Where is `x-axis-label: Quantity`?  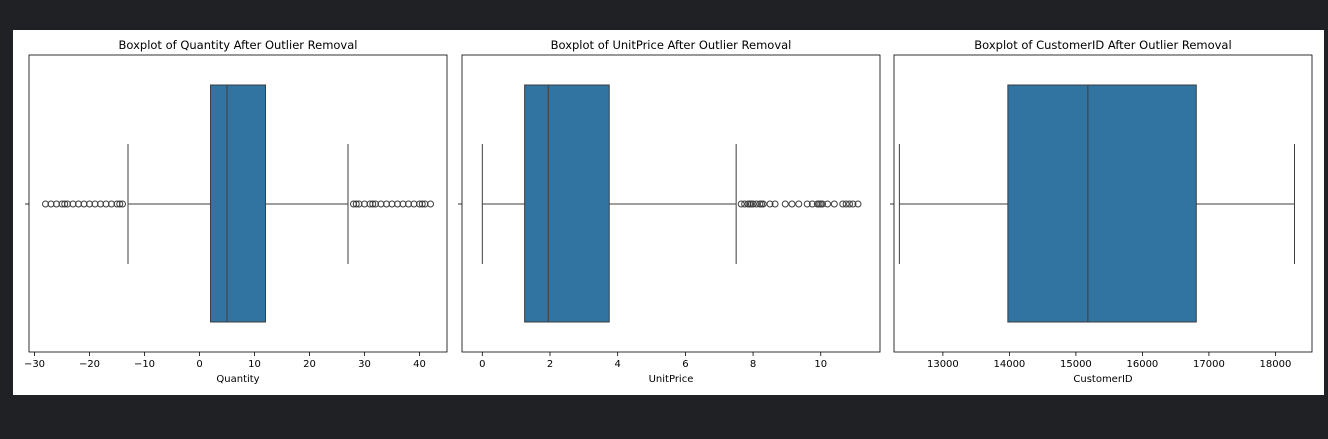 x-axis-label: Quantity is located at coordinates (237, 379).